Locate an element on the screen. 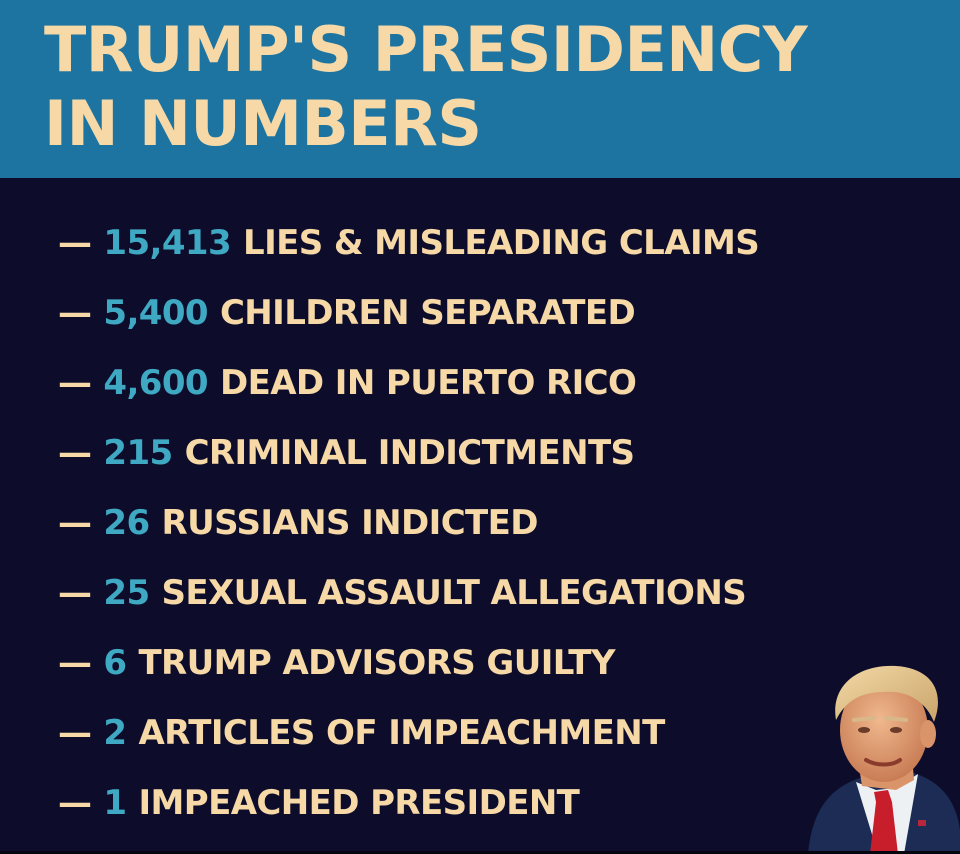  stat-label: ARTICLES OF IMPEACHMENT is located at coordinates (401, 733).